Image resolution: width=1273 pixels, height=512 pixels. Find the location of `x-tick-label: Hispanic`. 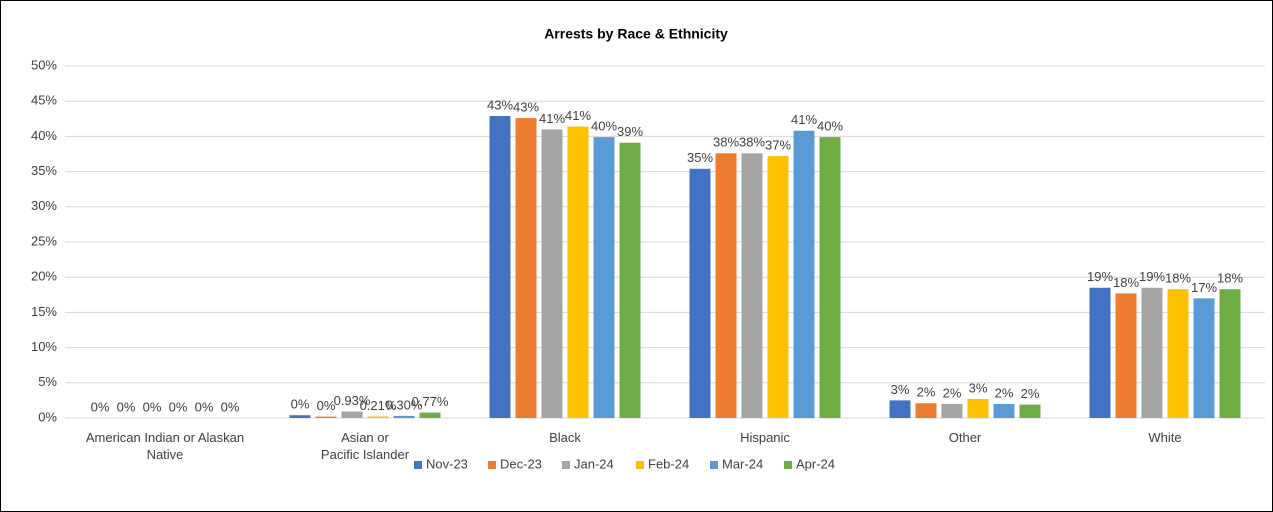

x-tick-label: Hispanic is located at coordinates (765, 437).